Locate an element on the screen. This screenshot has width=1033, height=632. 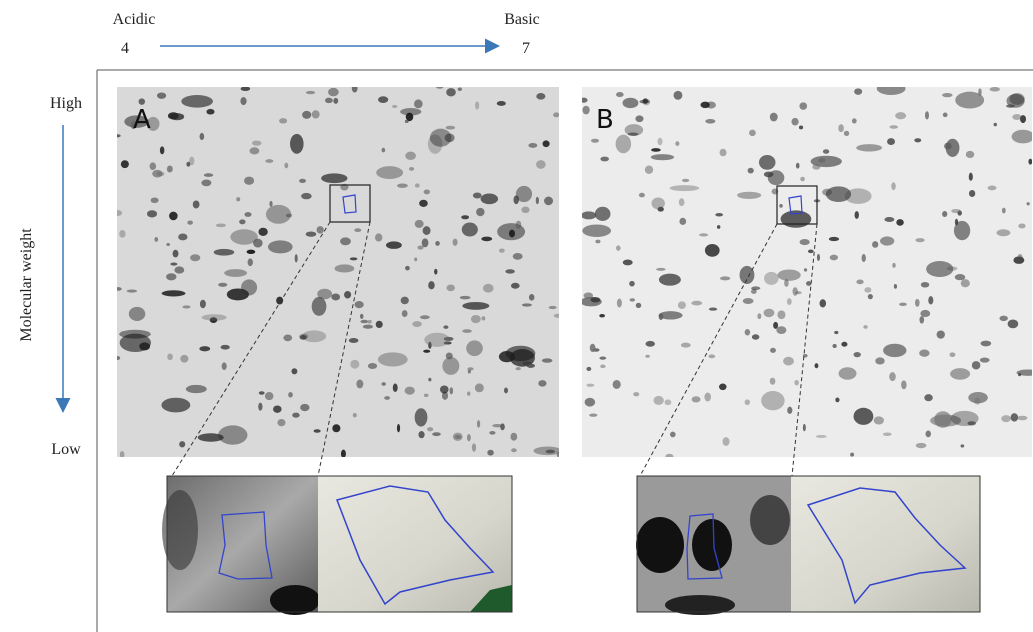
inset-border is located at coordinates (339, 544).